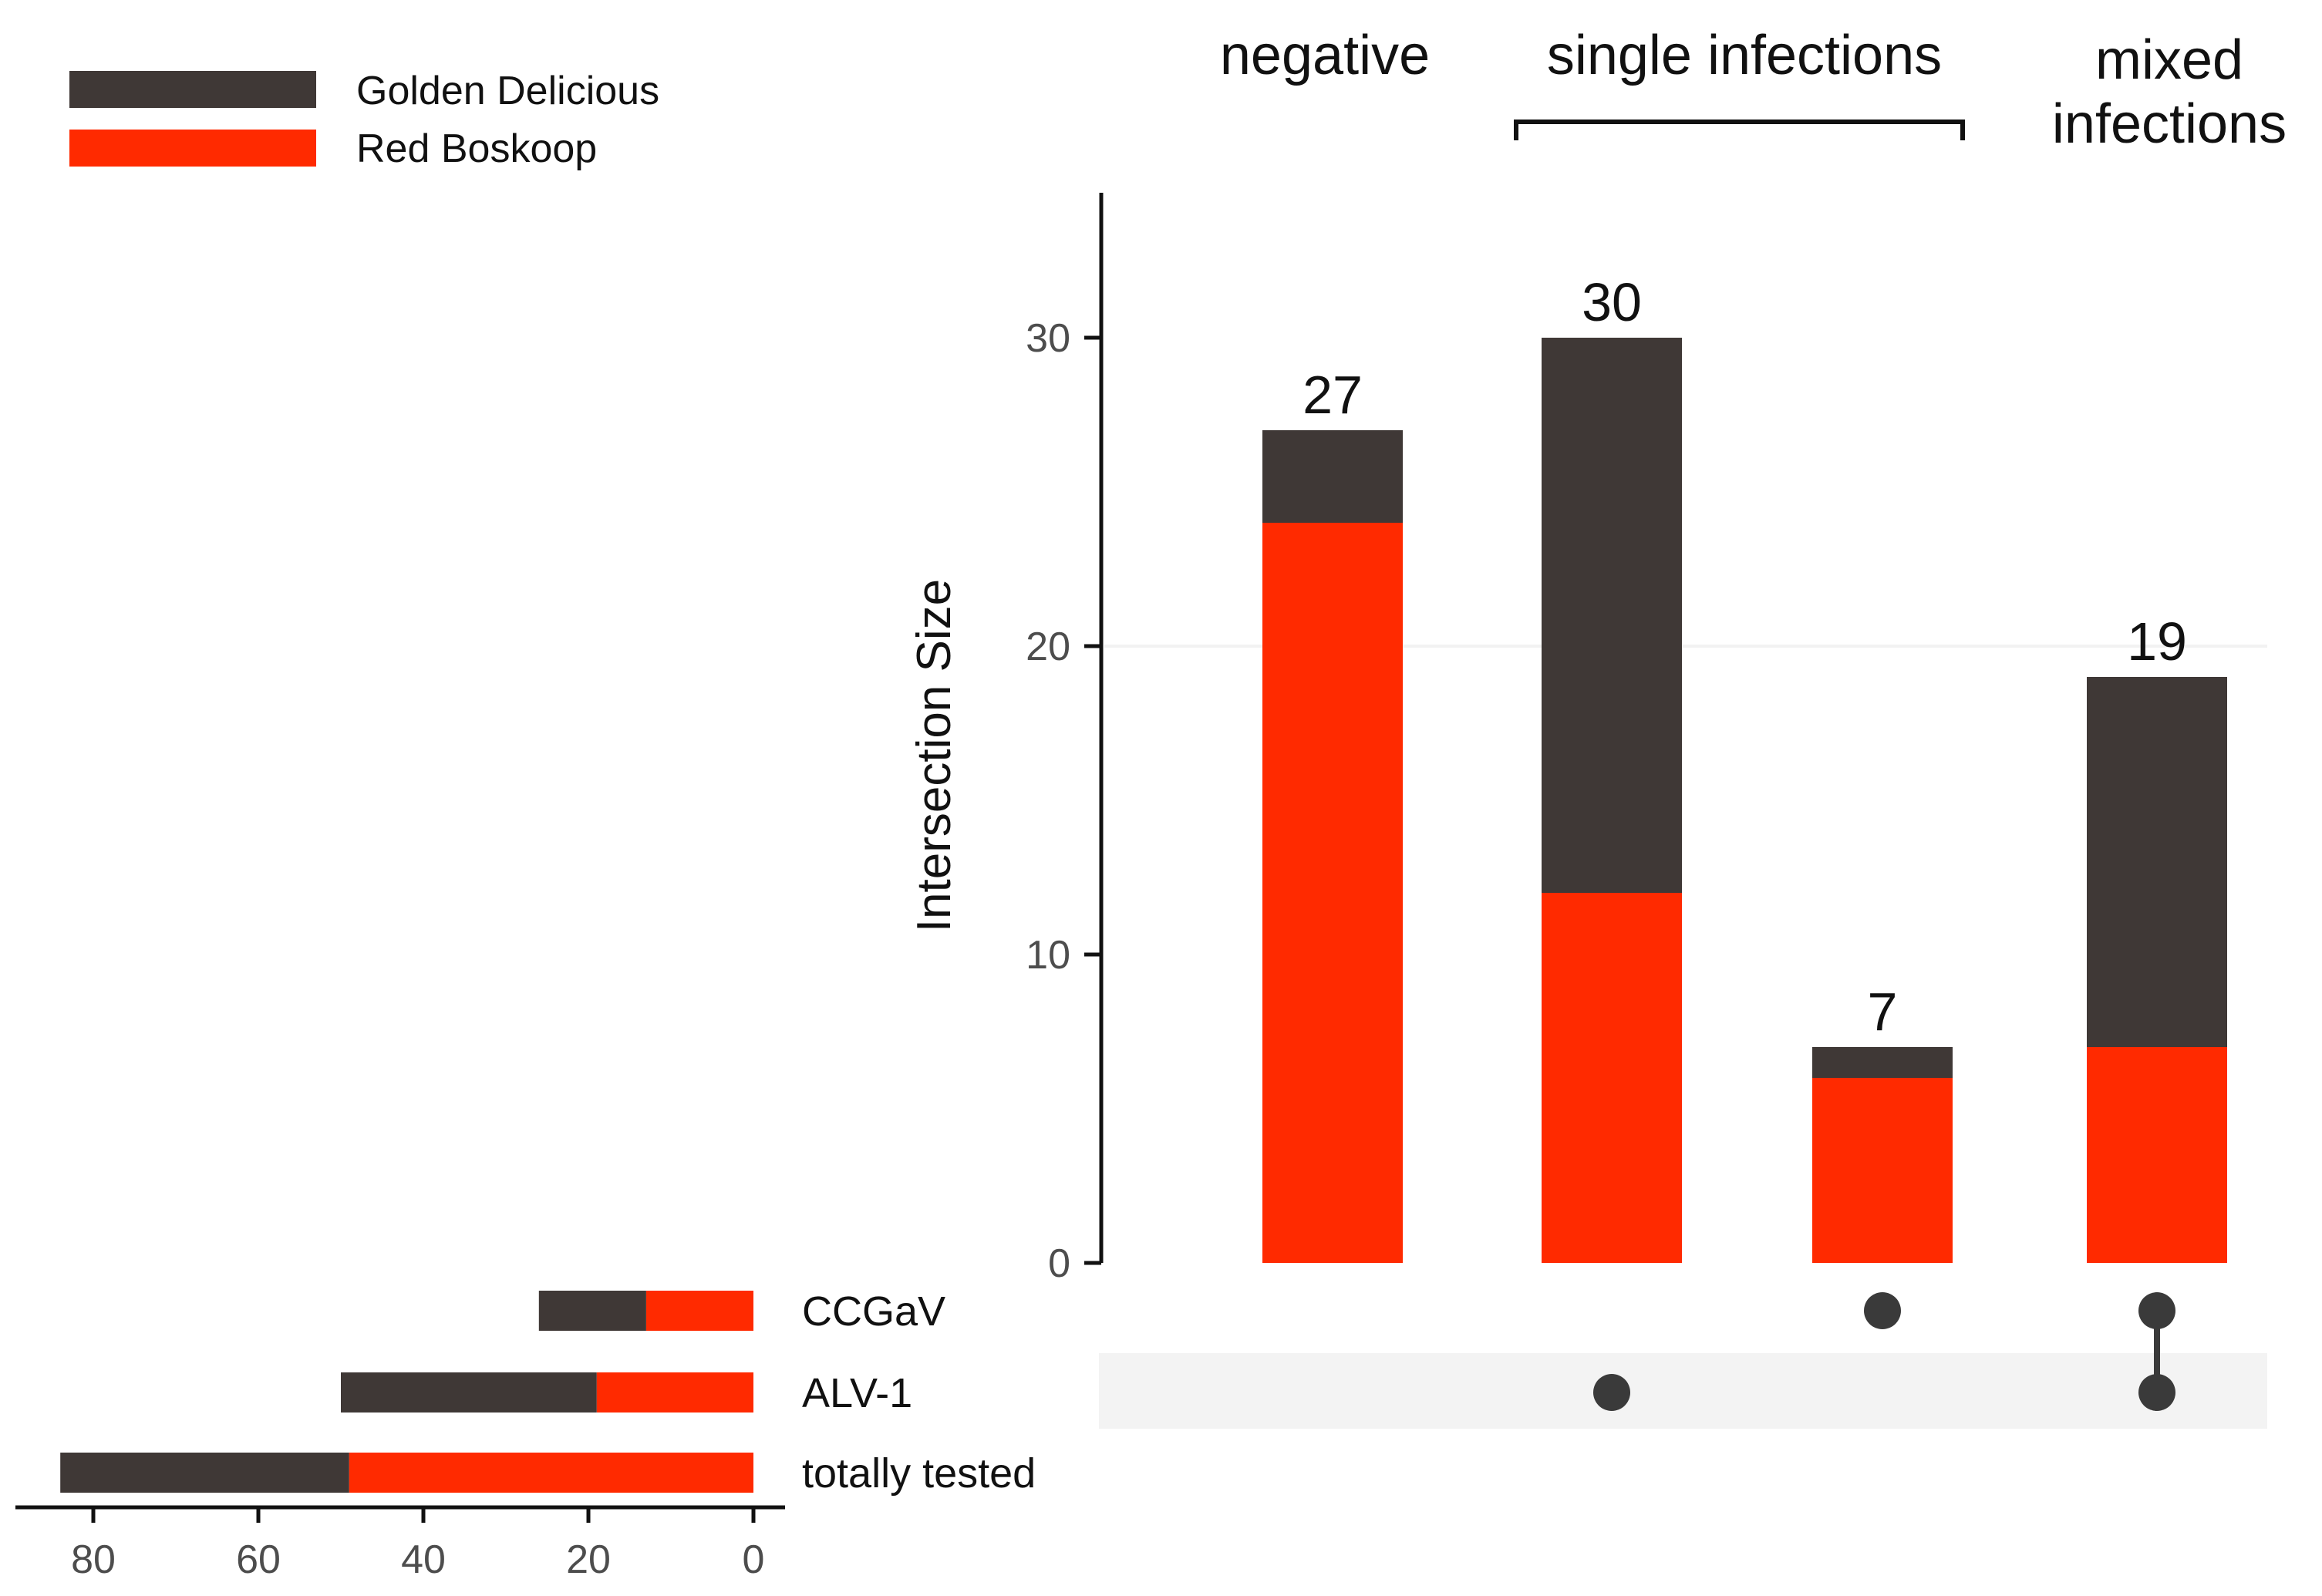  I want to click on matrix-dot-ccgav-alv-1-ccgav, so click(2156, 1311).